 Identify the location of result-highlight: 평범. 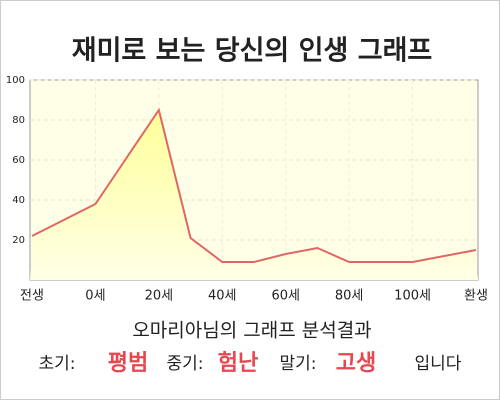
(128, 363).